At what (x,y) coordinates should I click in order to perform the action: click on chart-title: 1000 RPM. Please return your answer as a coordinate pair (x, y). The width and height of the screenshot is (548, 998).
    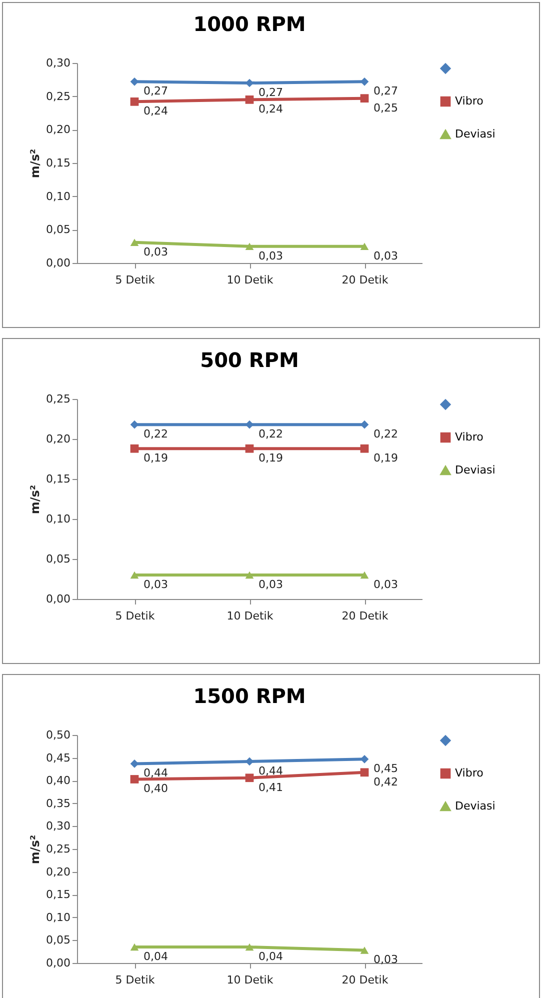
    Looking at the image, I should click on (249, 24).